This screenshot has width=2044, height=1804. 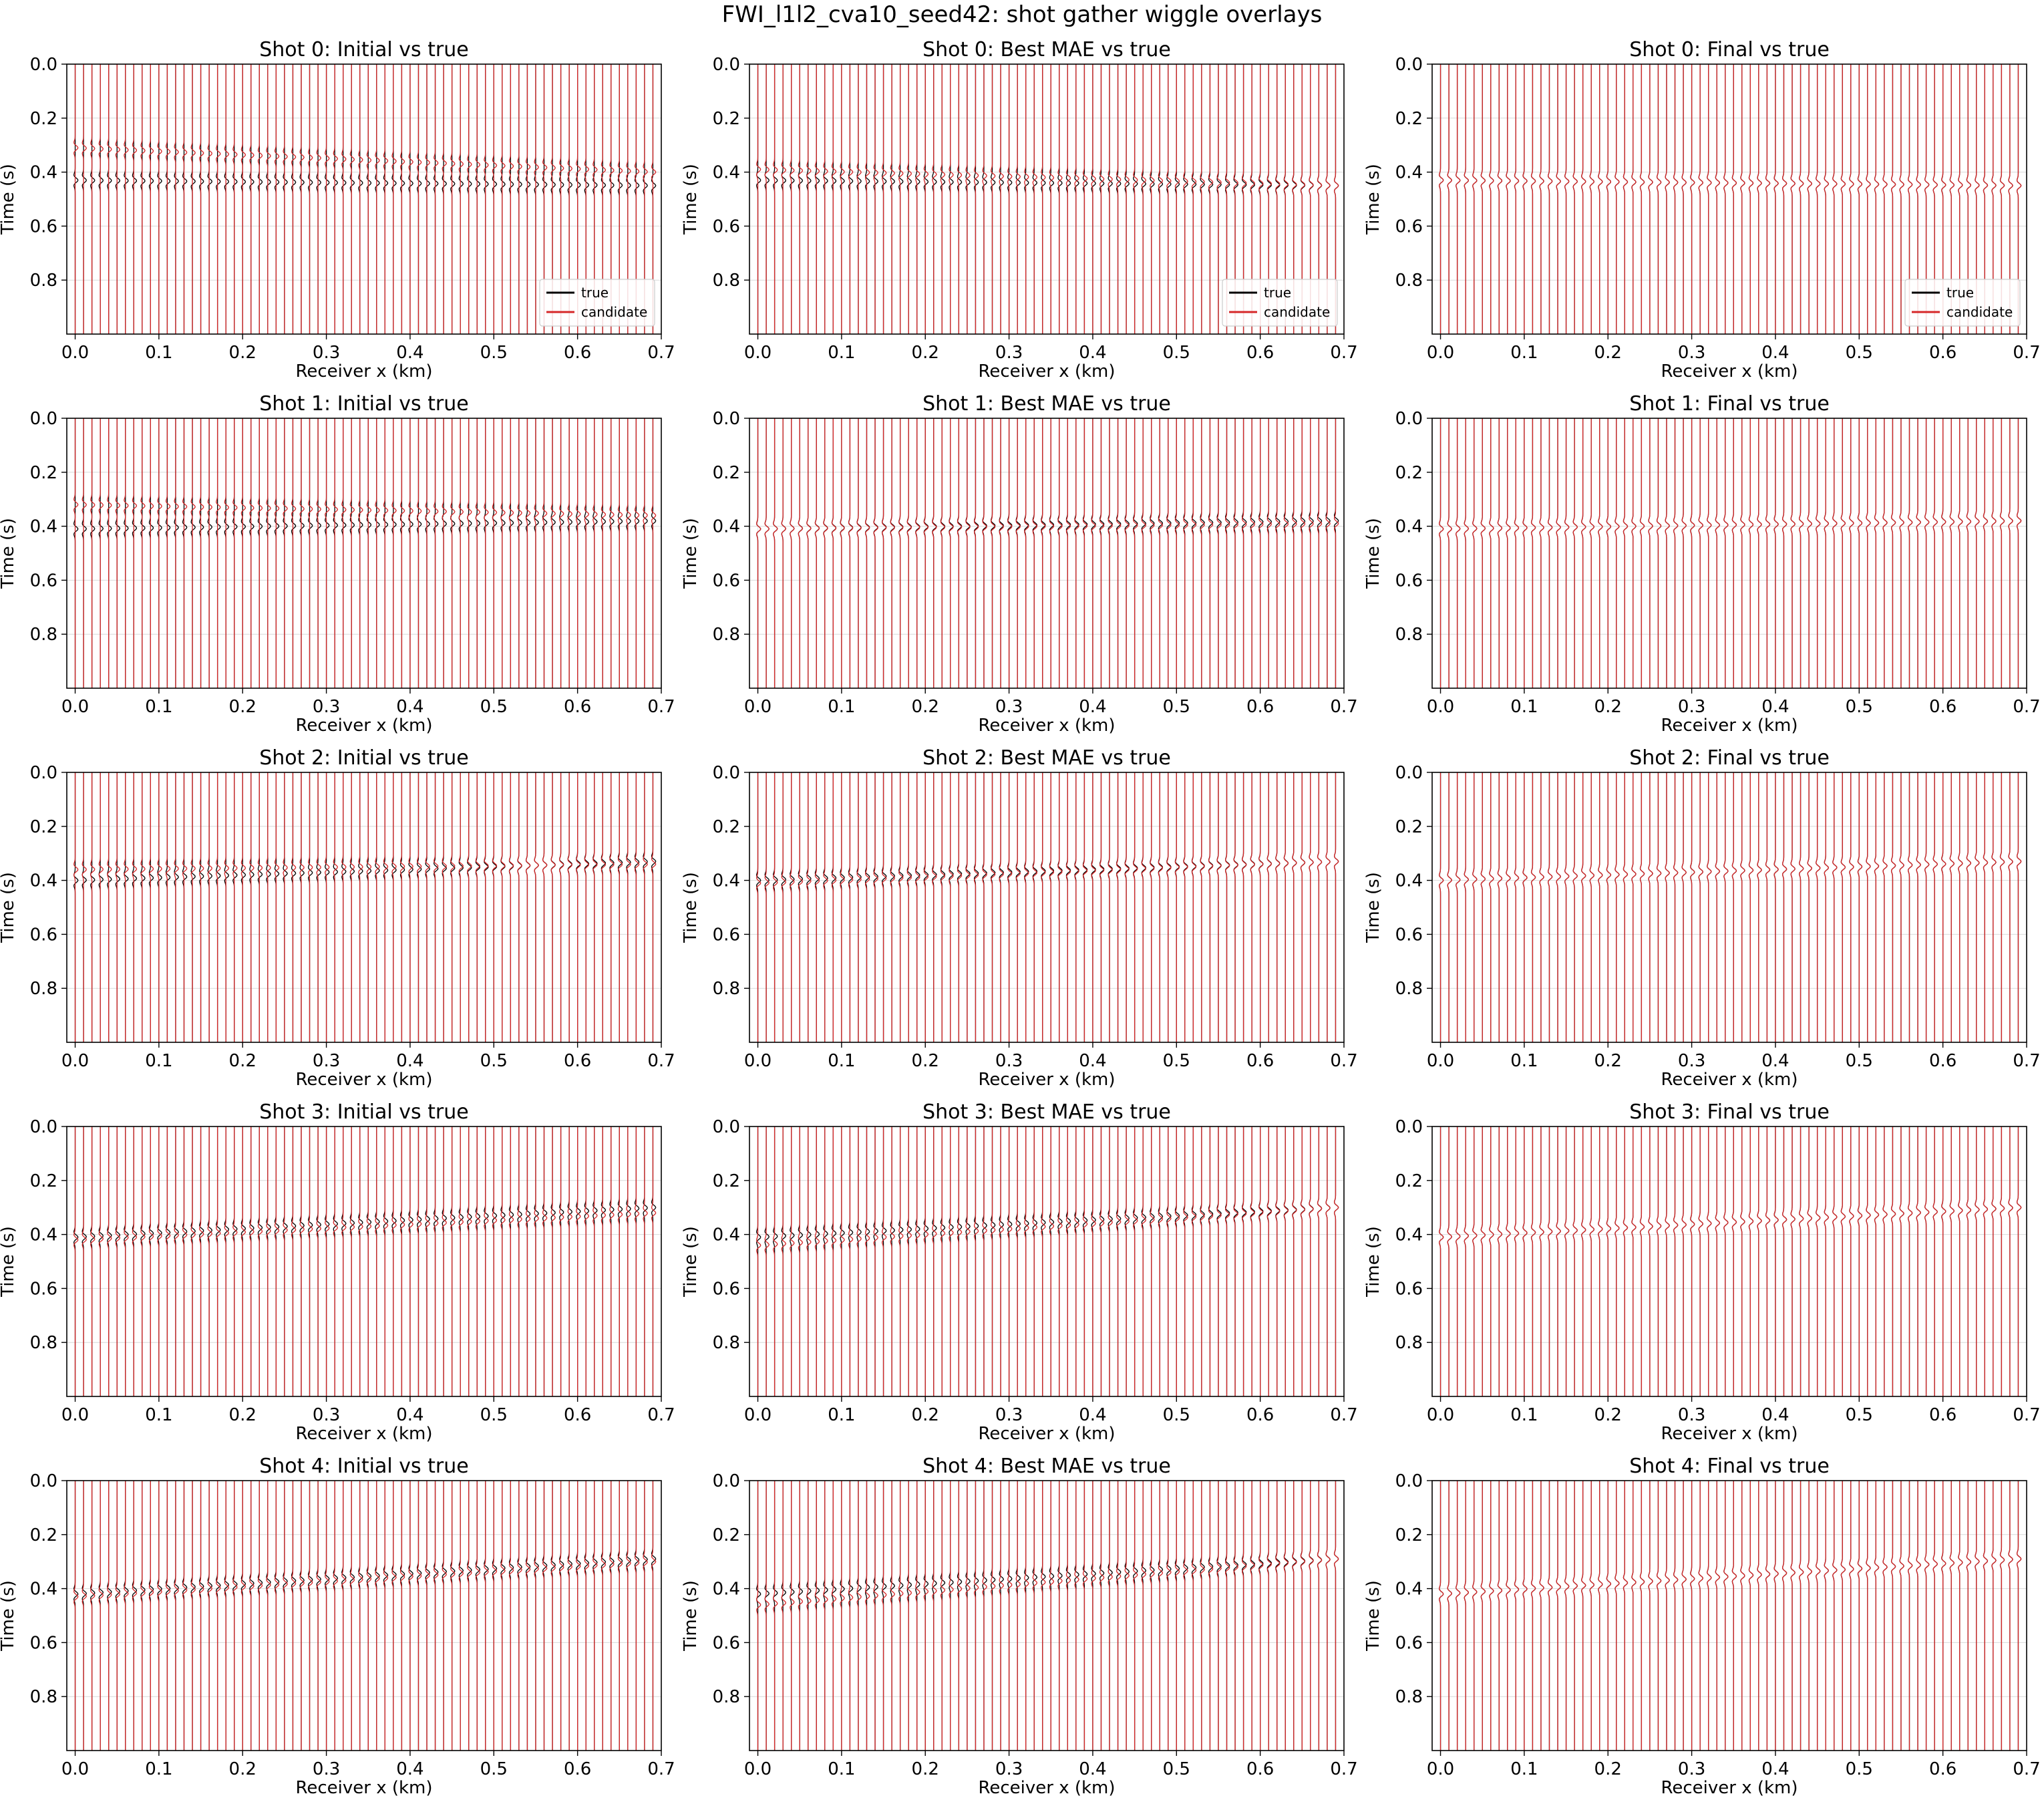 What do you see at coordinates (1729, 758) in the screenshot?
I see `panel-title: Shot 2: Final vs true` at bounding box center [1729, 758].